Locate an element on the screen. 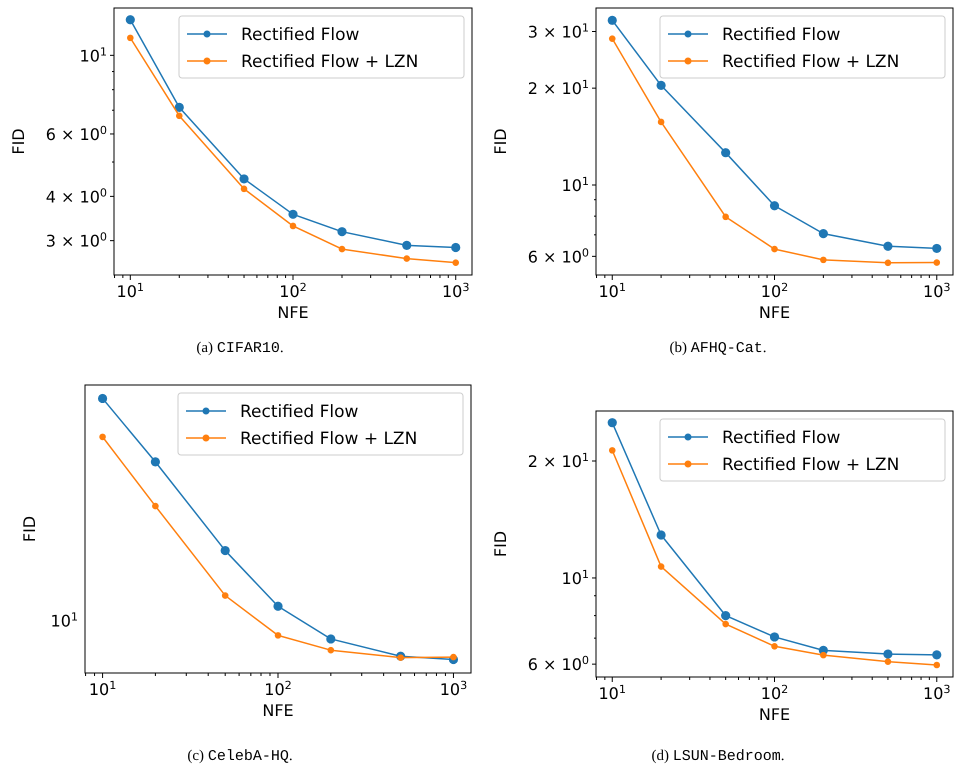 Image resolution: width=957 pixels, height=780 pixels. y-tick-label: 3 × 10$^{1}$ is located at coordinates (558, 31).